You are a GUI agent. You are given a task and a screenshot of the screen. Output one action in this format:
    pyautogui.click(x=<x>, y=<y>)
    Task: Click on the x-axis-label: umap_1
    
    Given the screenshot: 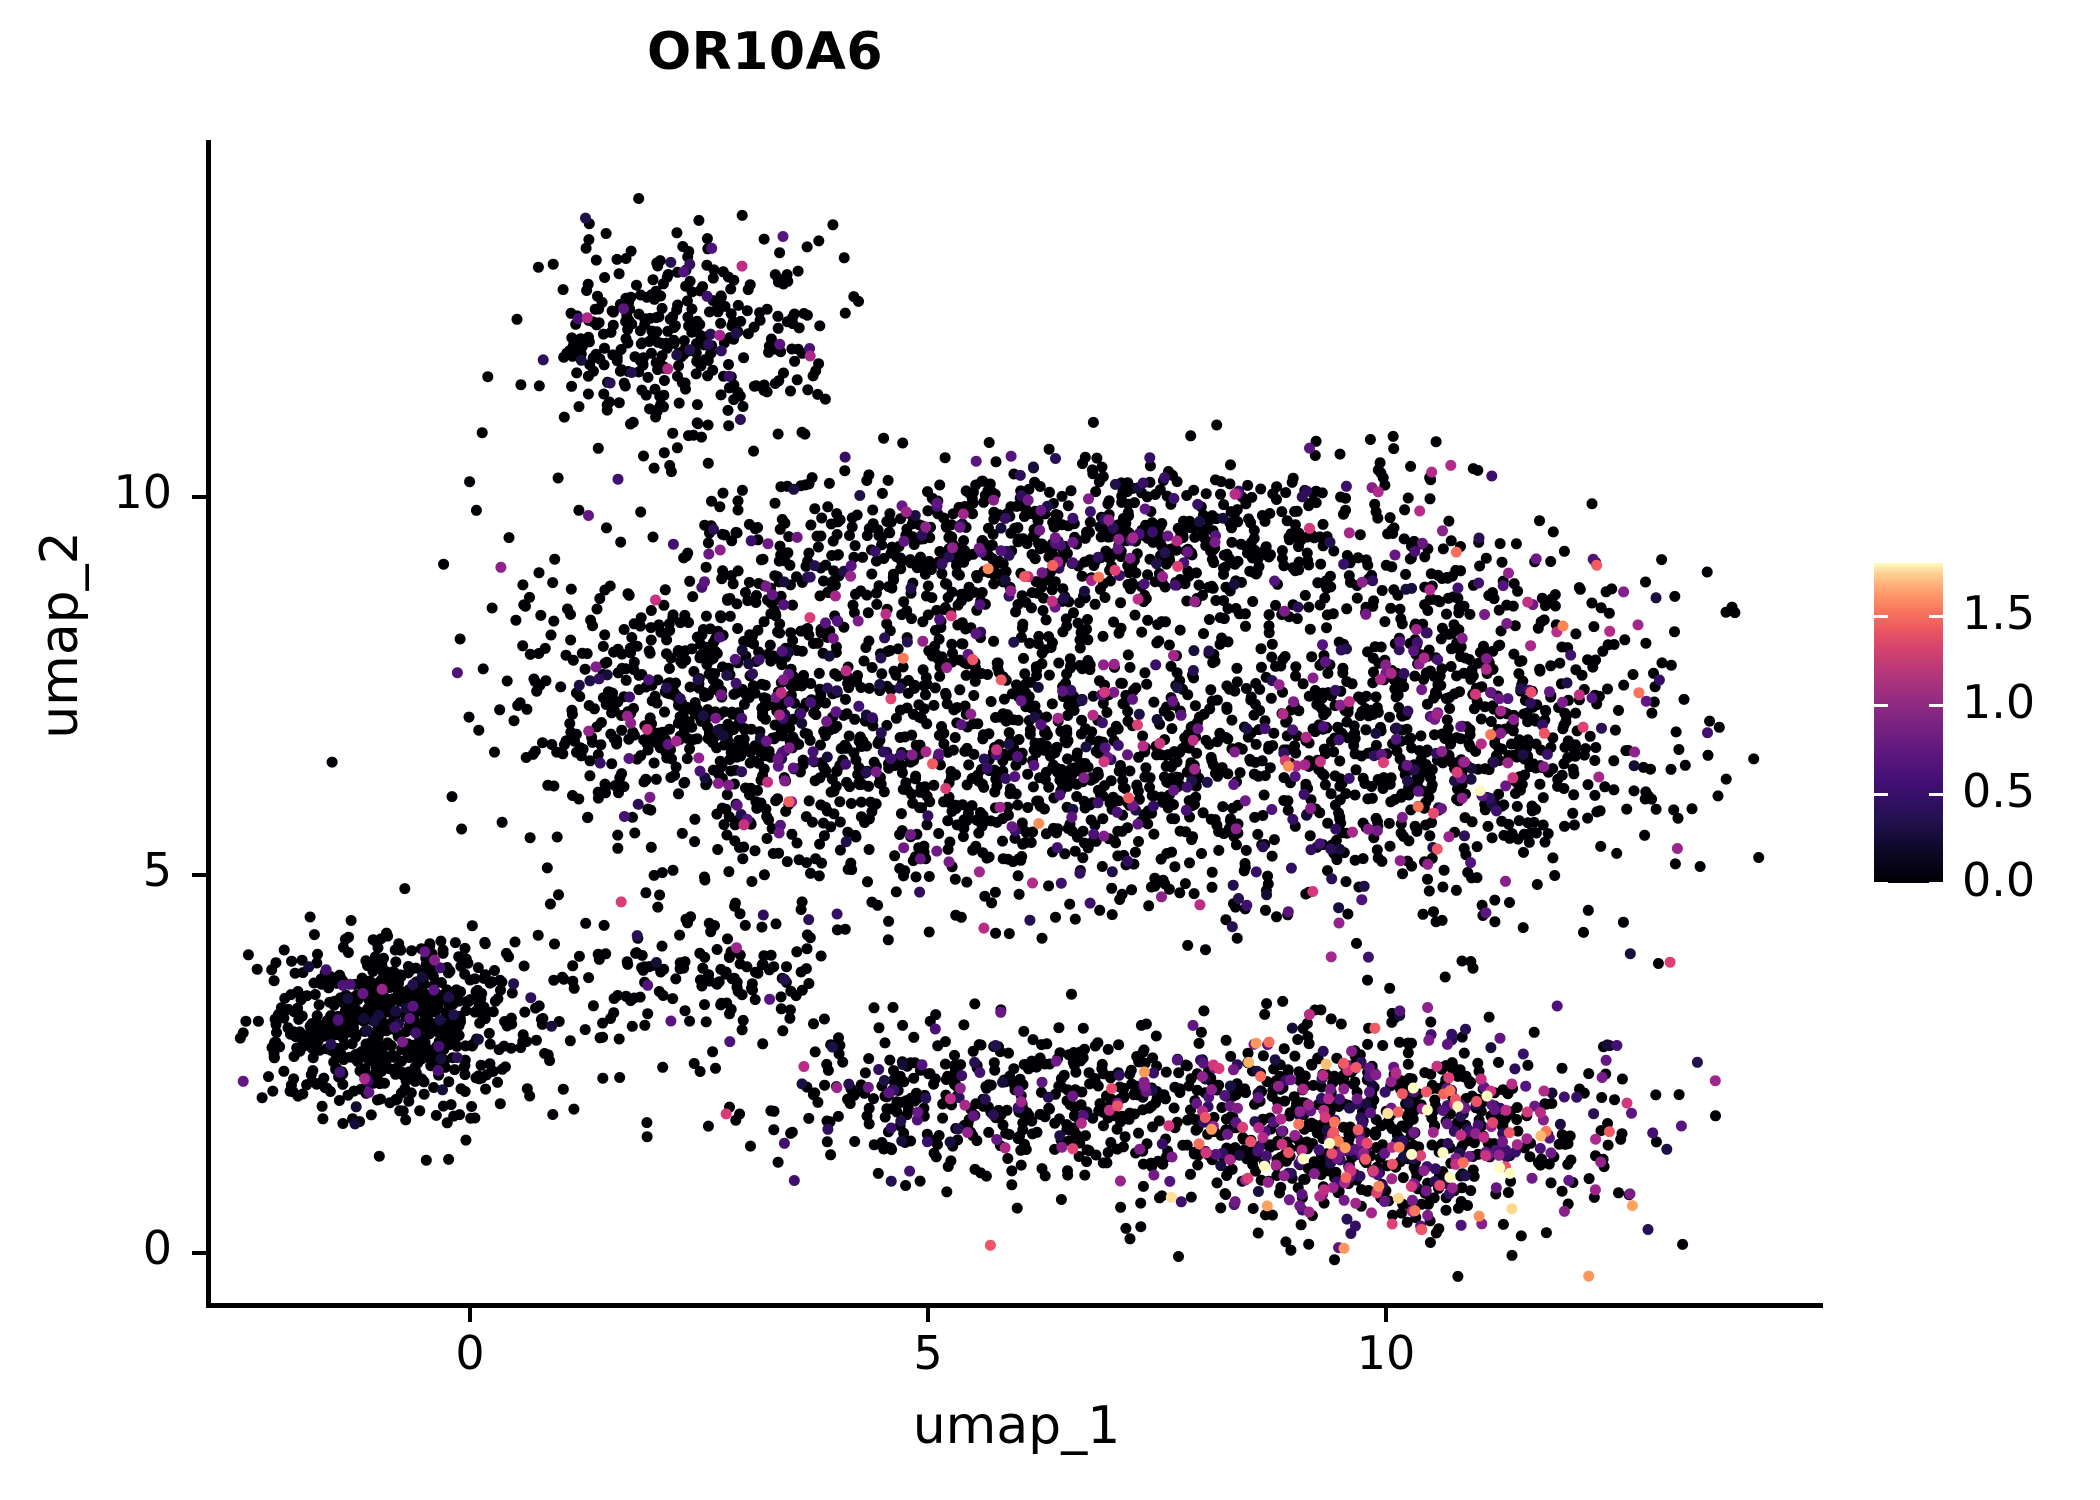 What is the action you would take?
    pyautogui.click(x=1016, y=1426)
    